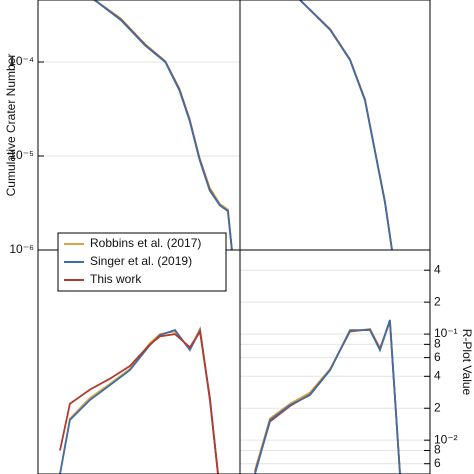 The image size is (474, 474). Describe the element at coordinates (21, 61) in the screenshot. I see `y-tick-label: 10⁻⁴` at that location.